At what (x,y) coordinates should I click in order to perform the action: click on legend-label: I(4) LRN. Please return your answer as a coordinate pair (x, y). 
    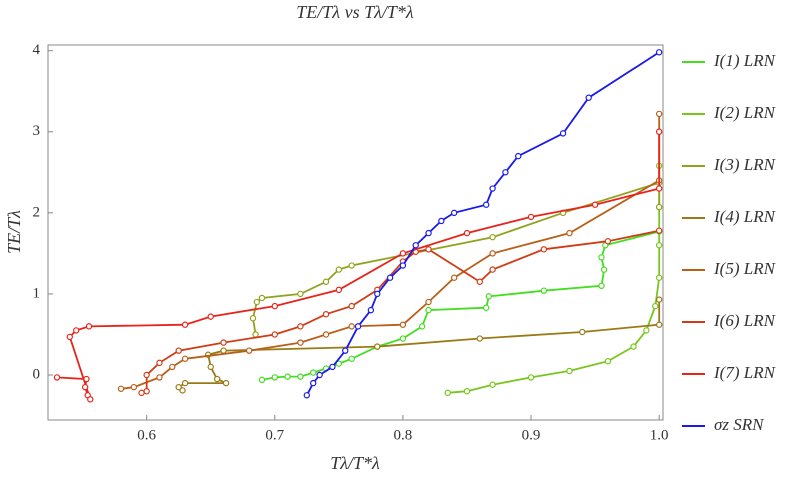
    Looking at the image, I should click on (745, 216).